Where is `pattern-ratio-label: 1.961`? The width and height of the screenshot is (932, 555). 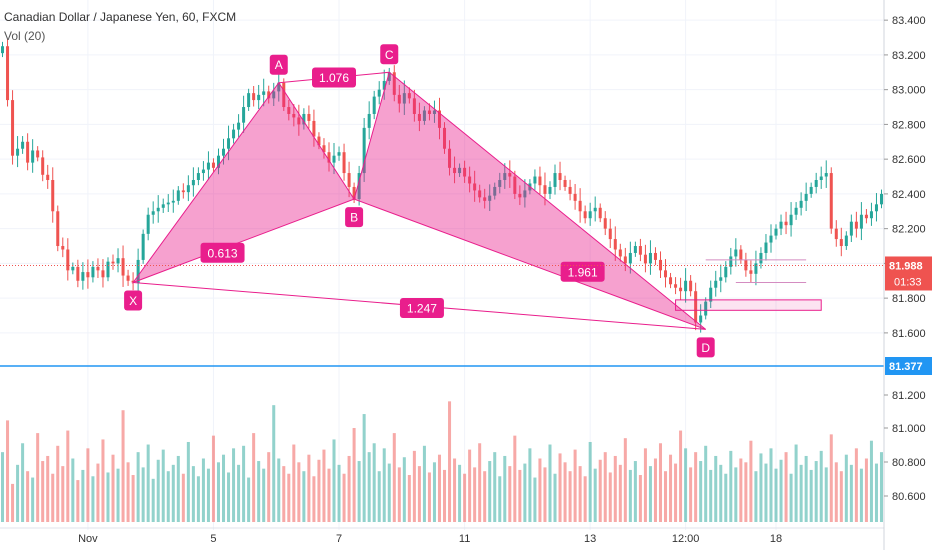 pattern-ratio-label: 1.961 is located at coordinates (583, 272).